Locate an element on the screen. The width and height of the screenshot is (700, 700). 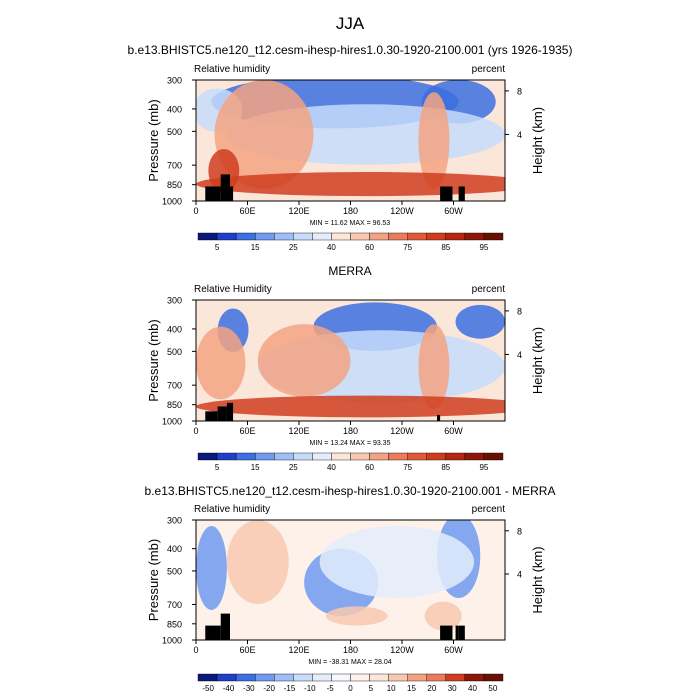
min-max-stats: MIN = 11.62 MAX = 96.53 is located at coordinates (350, 223).